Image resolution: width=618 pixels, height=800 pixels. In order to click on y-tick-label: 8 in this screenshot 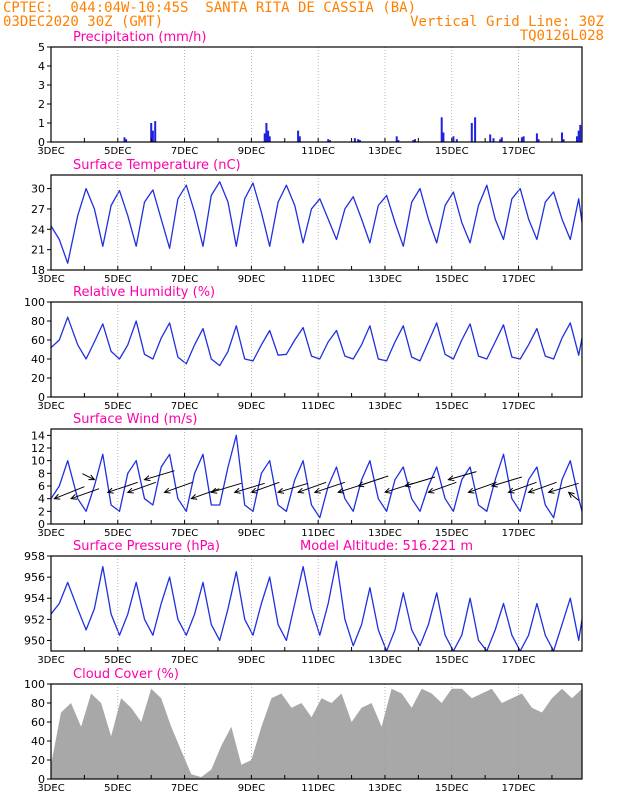, I will do `click(41, 473)`.